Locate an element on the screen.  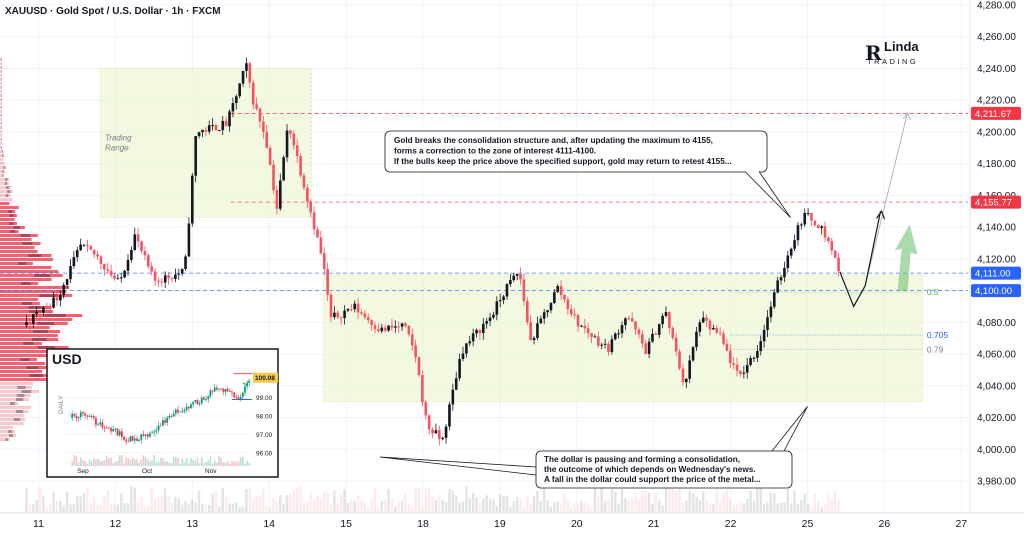
price-tick-label: 4,040.00 is located at coordinates (996, 386).